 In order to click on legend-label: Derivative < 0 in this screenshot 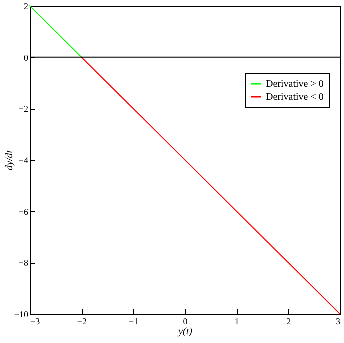, I will do `click(295, 97)`.